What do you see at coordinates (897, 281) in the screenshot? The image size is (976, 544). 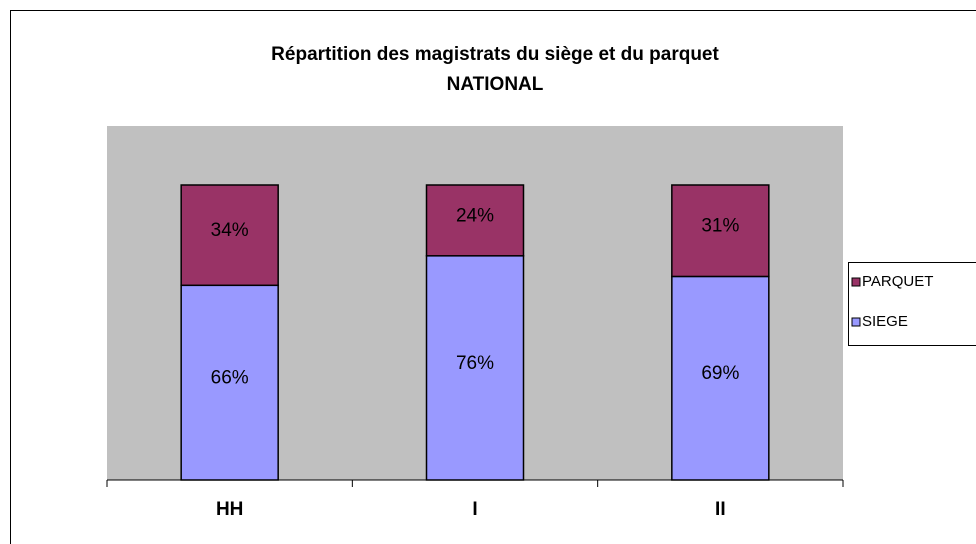 I see `legend-label: PARQUET` at bounding box center [897, 281].